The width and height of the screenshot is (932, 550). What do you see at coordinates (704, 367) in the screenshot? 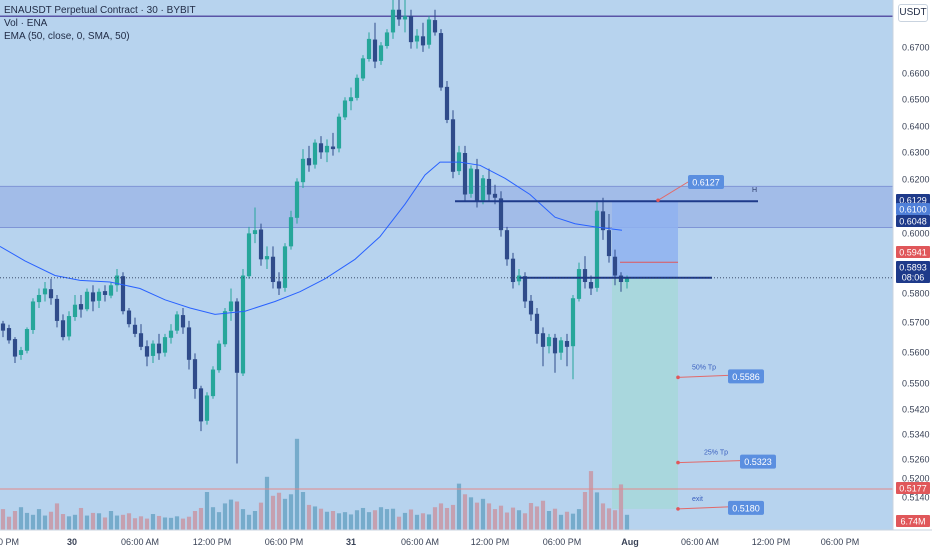
I see `tp50-caption: 50% Tp` at bounding box center [704, 367].